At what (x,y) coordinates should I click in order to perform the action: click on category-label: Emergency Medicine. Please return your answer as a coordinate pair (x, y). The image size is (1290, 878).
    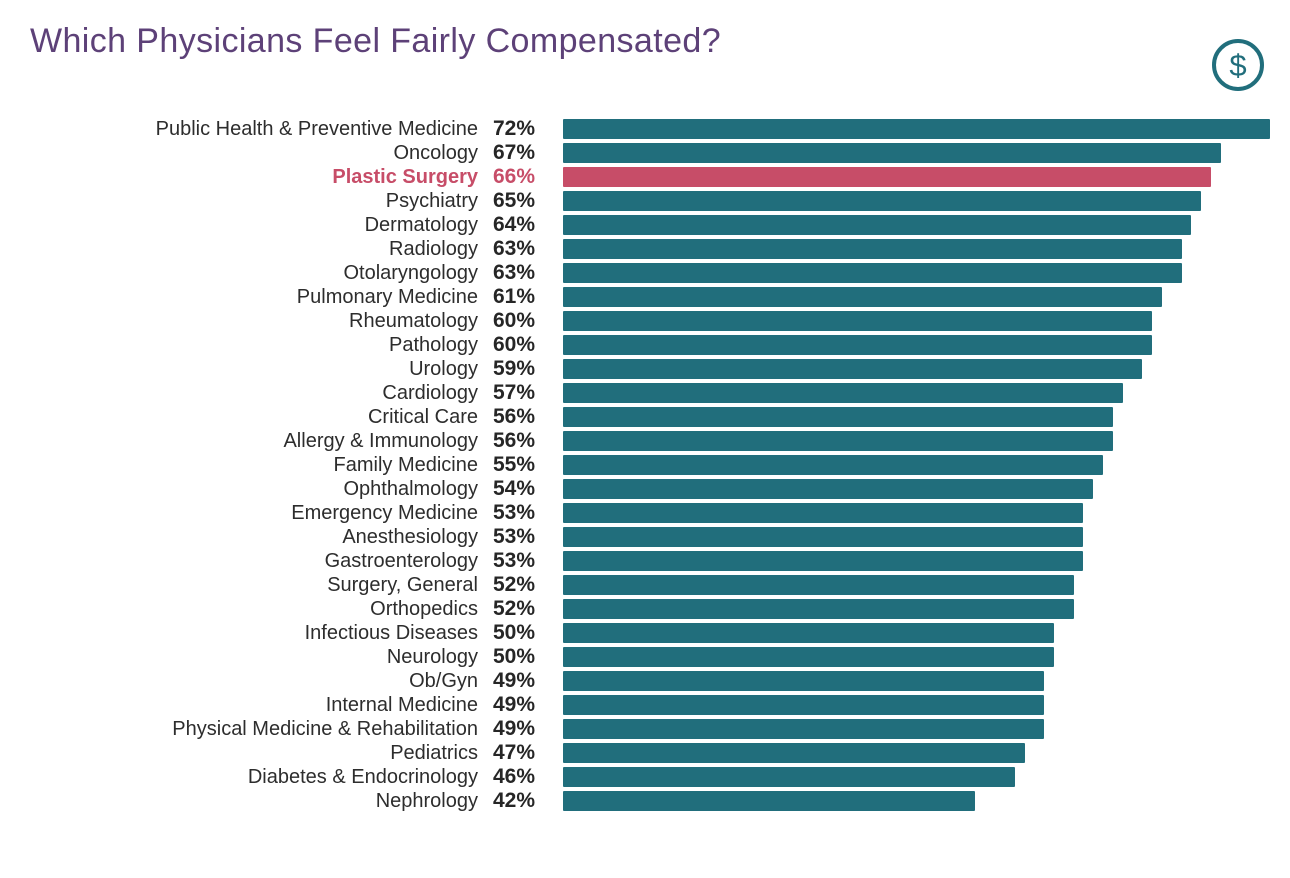
    Looking at the image, I should click on (384, 513).